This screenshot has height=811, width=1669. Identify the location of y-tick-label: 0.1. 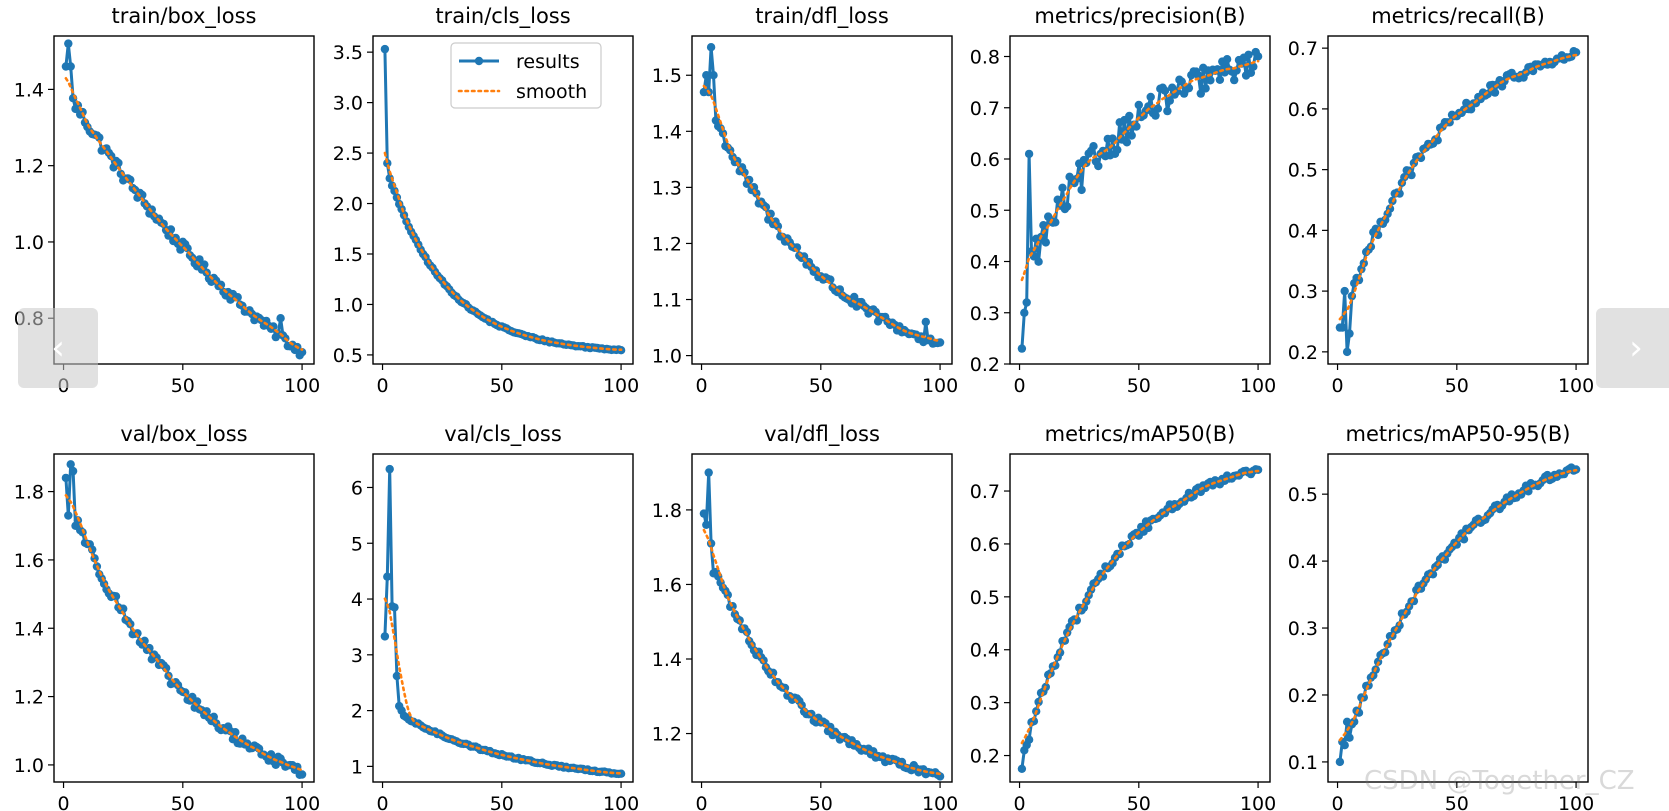
(1303, 763).